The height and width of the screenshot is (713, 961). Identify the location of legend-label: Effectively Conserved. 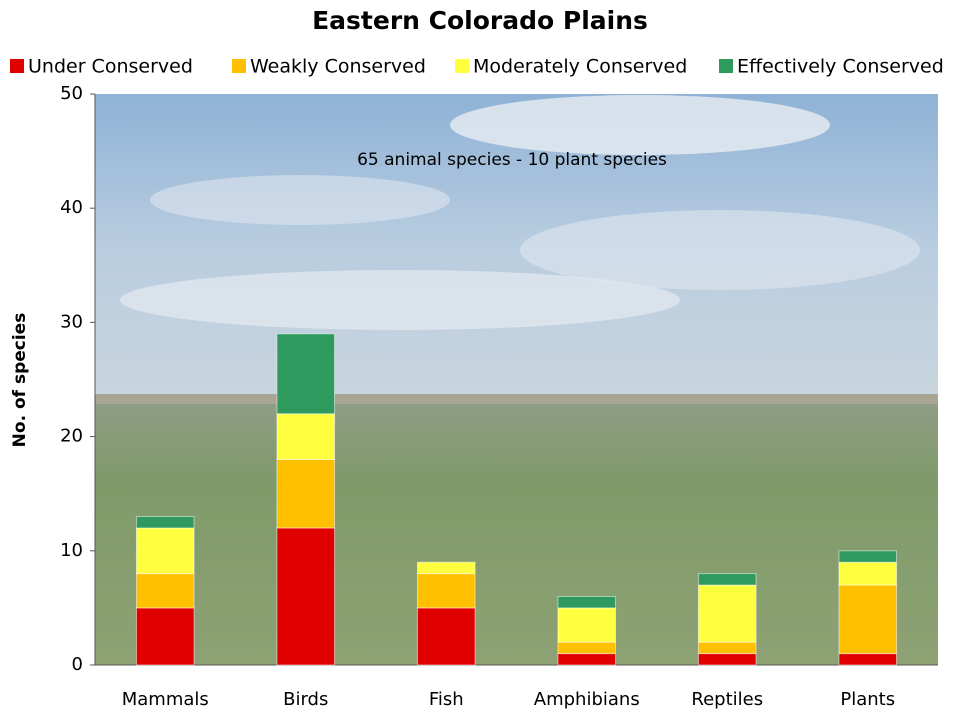
(840, 67).